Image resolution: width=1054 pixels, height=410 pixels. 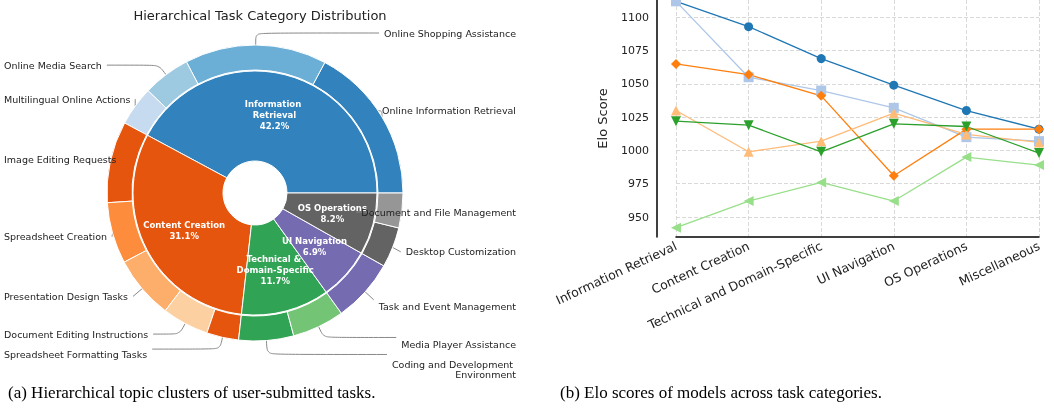 I want to click on slice-label: Coding and Development Environment, so click(x=454, y=369).